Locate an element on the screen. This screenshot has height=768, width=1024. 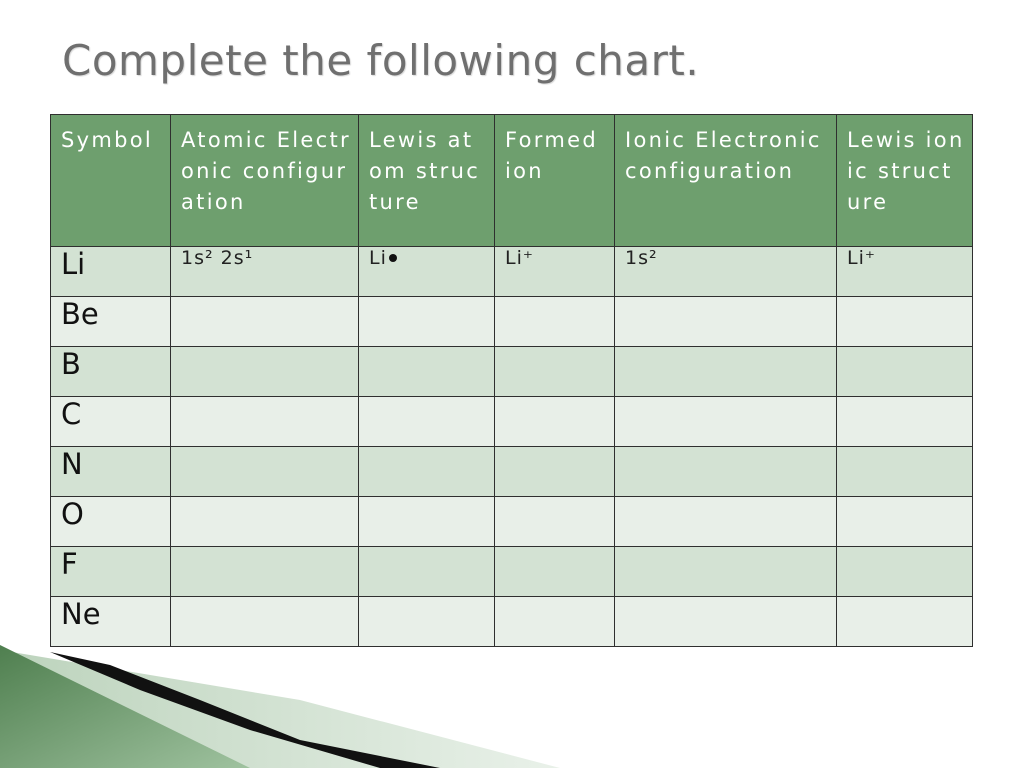
cell-formed-ion: Li⁺ is located at coordinates (554, 271).